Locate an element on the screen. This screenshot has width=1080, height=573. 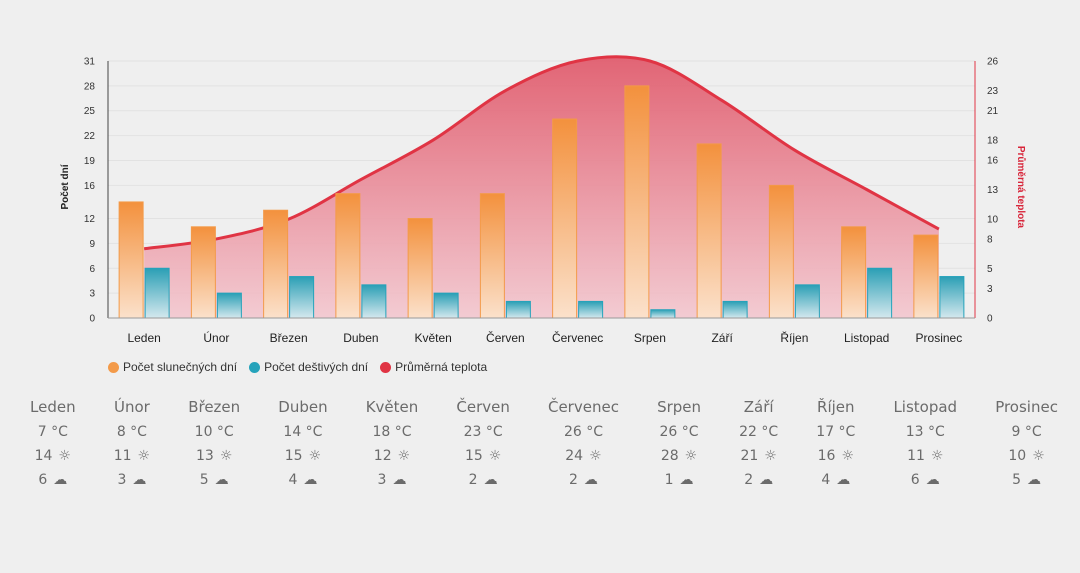
legend-label-sunny: Počet slunečných dní is located at coordinates (180, 367).